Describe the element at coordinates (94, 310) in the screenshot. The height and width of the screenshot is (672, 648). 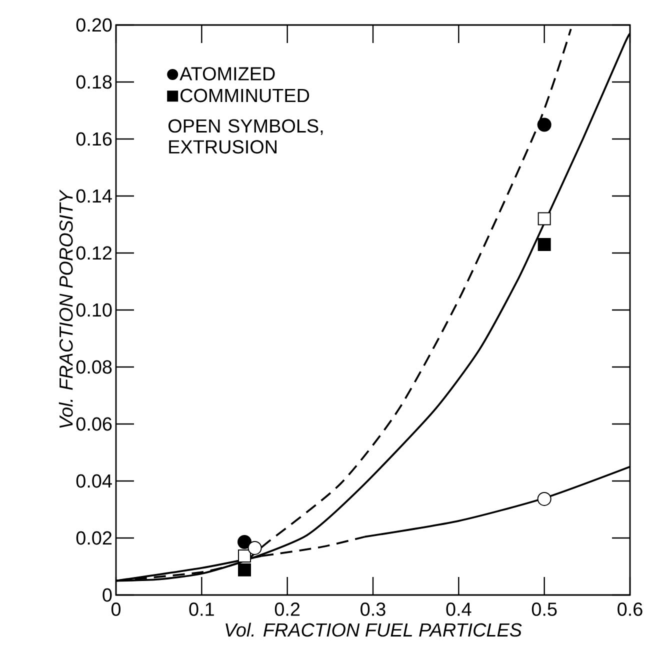
I see `y-tick-label: 0.10` at that location.